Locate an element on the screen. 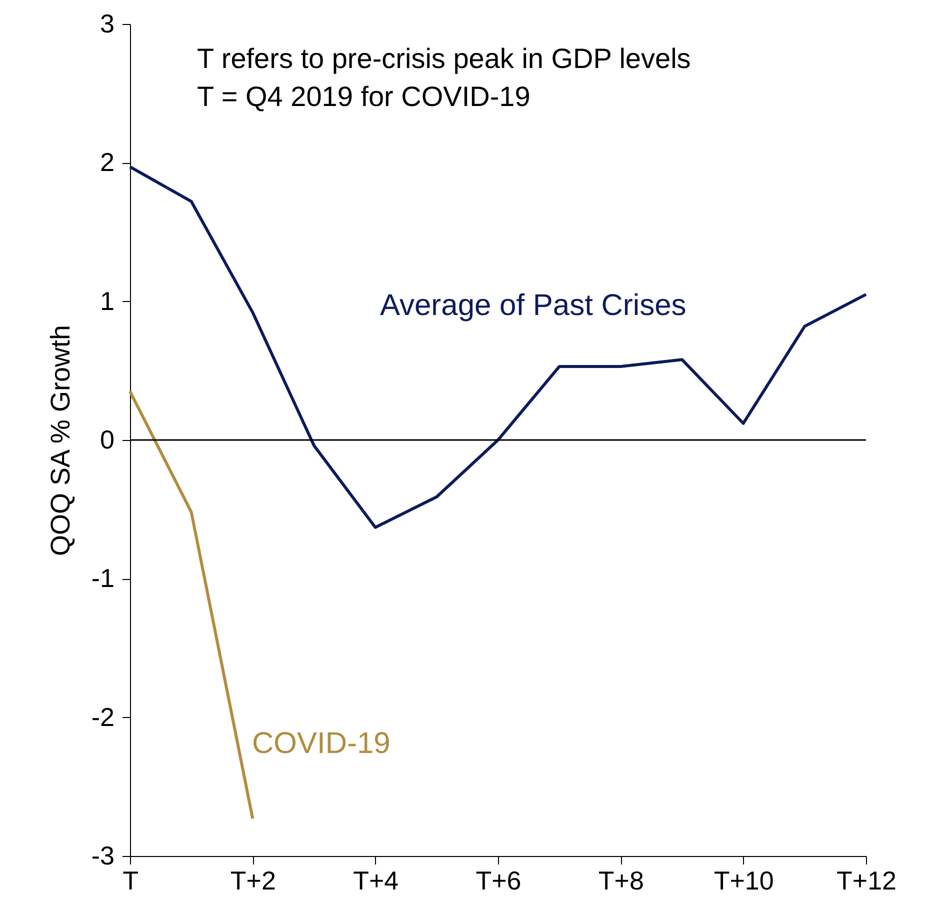  y-tick-label: -1 is located at coordinates (102, 578).